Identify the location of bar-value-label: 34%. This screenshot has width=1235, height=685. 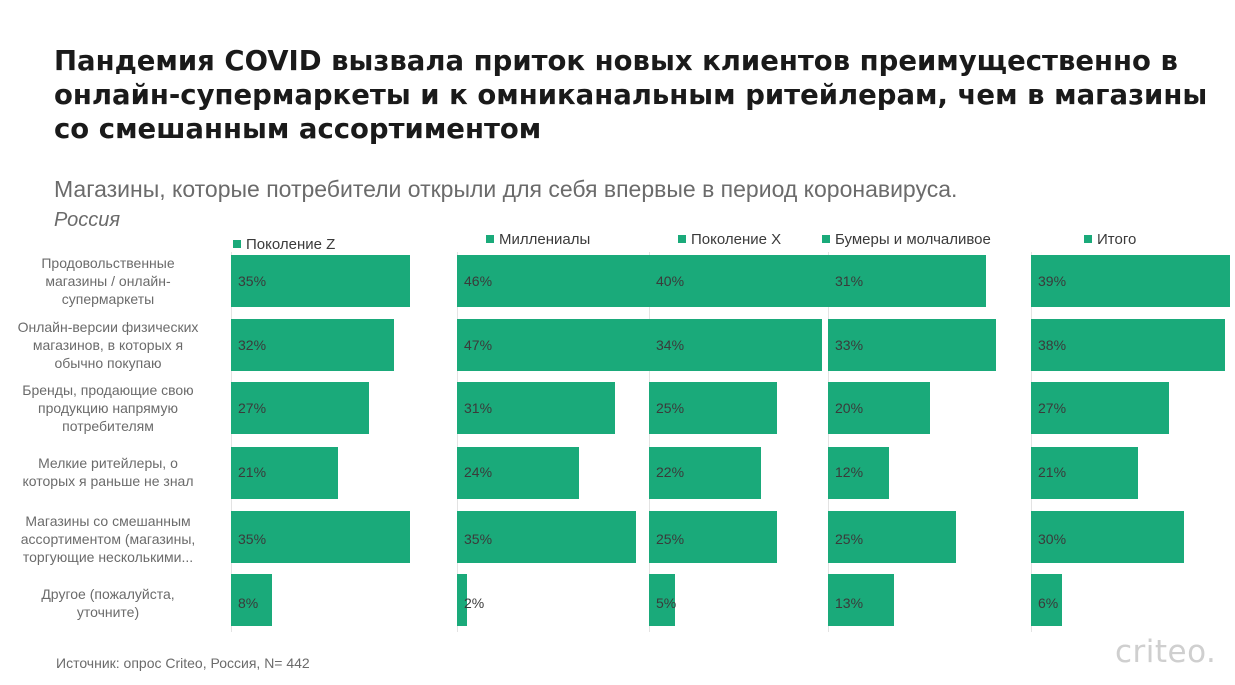
(670, 345).